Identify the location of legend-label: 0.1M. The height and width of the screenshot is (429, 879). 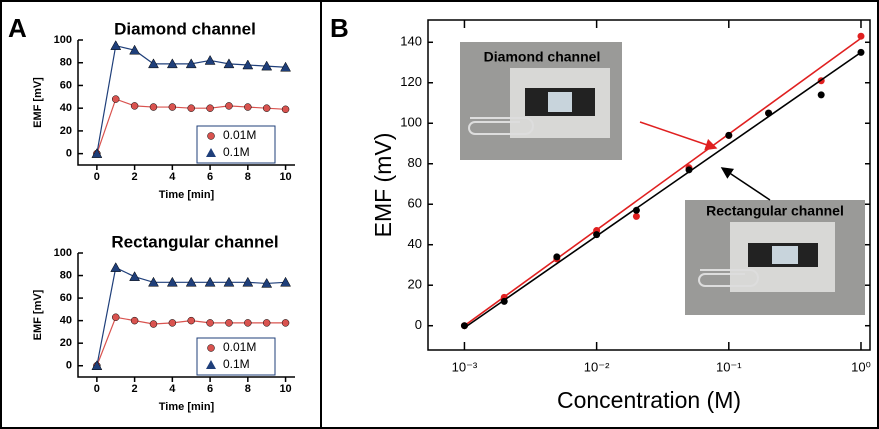
(236, 364).